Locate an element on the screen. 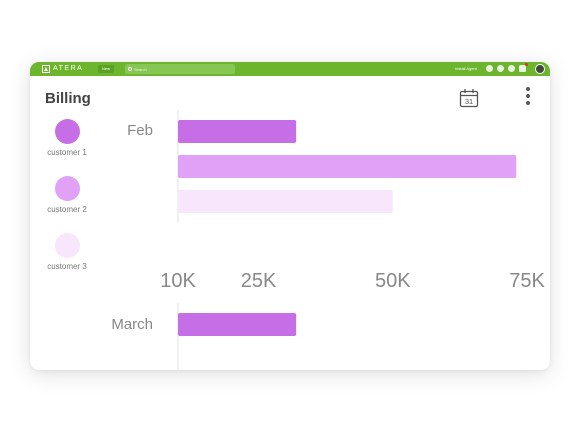 The height and width of the screenshot is (433, 580). more-options-button is located at coordinates (528, 98).